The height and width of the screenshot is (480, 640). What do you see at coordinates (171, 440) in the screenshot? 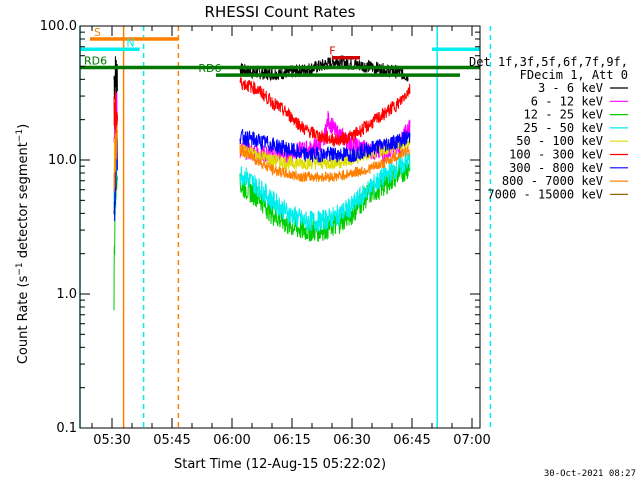
I see `x-tick-label-1: 05:45` at bounding box center [171, 440].